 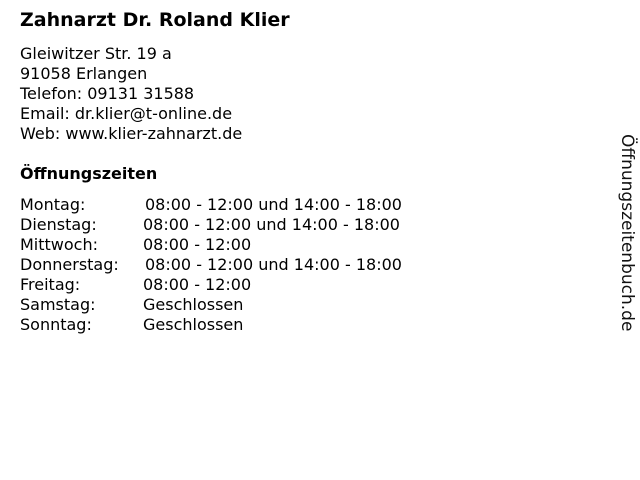 I want to click on hours-row: Freitag: 08:00 - 12:00, so click(x=211, y=285).